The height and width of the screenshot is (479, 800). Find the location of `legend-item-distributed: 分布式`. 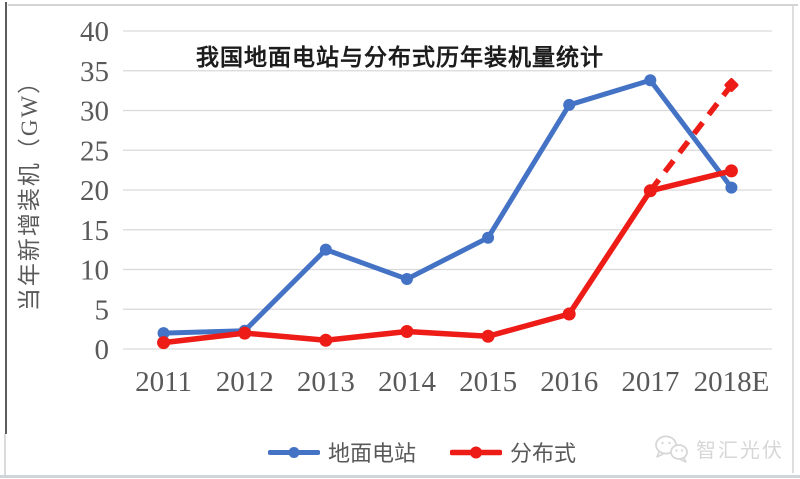

legend-item-distributed: 分布式 is located at coordinates (513, 452).